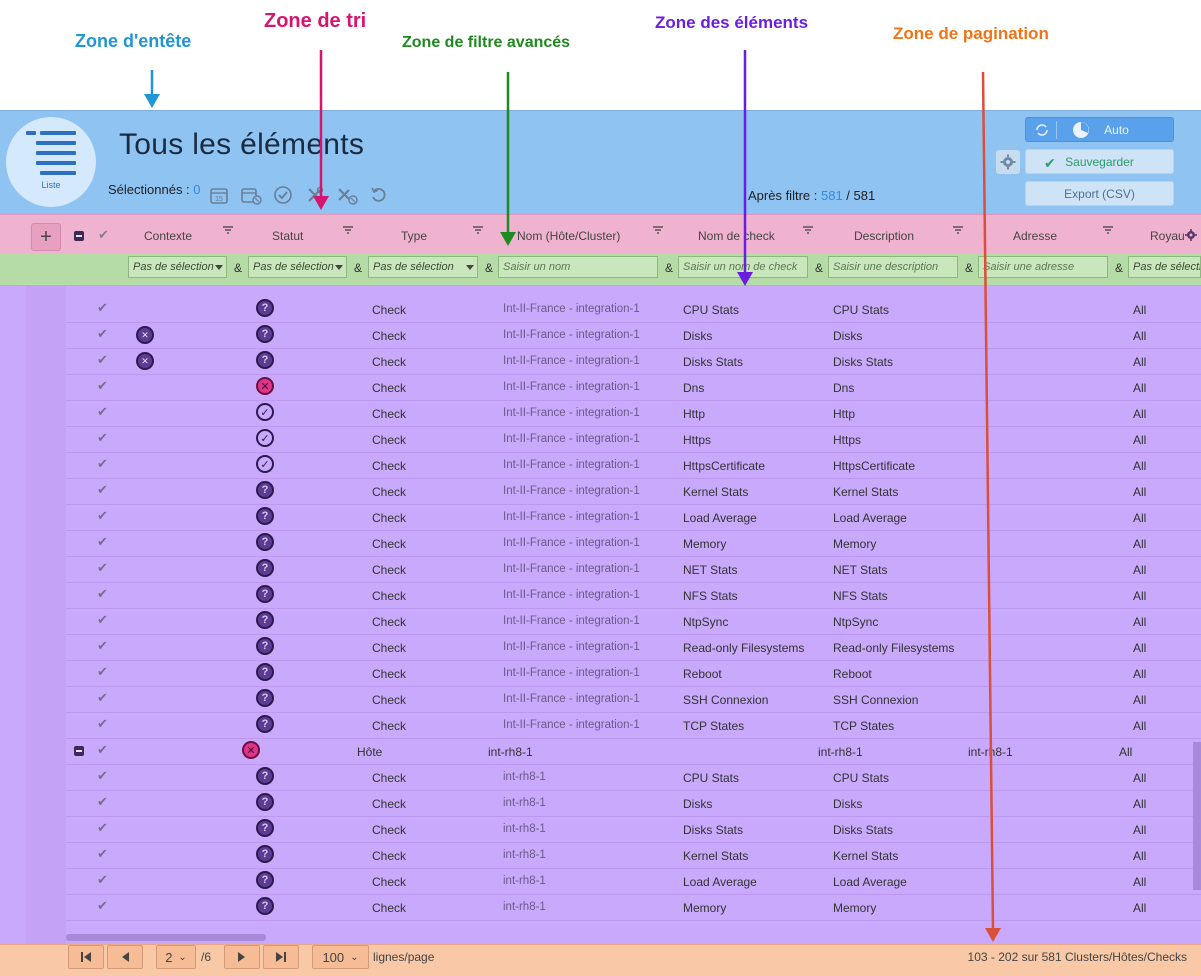 This screenshot has width=1201, height=976. What do you see at coordinates (103, 234) in the screenshot?
I see `select-all-checkbox: ✔` at bounding box center [103, 234].